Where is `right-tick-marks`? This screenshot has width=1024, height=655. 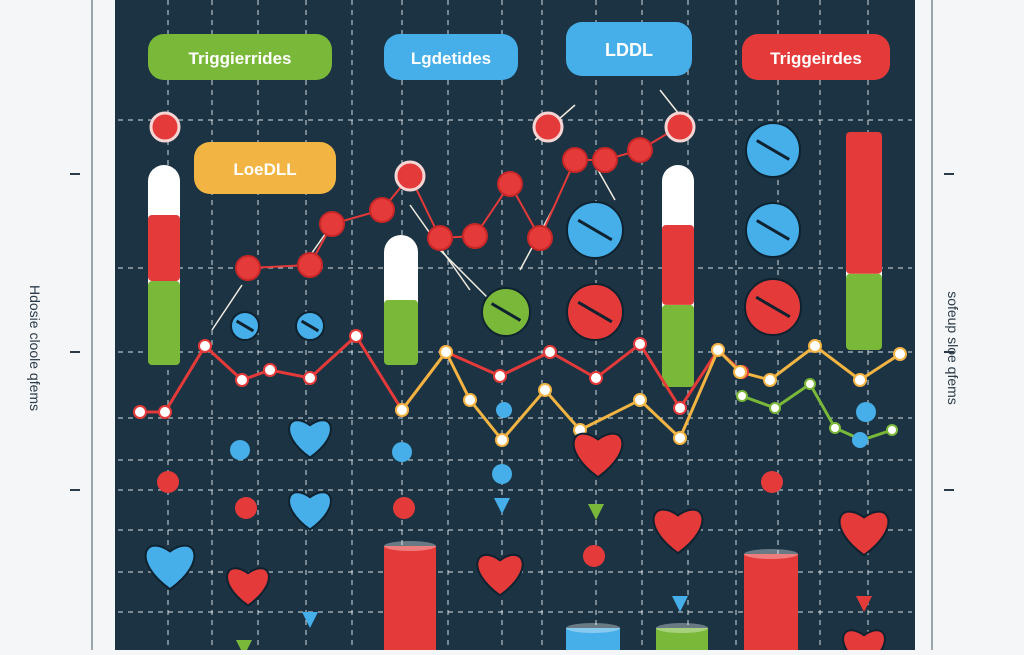 right-tick-marks is located at coordinates (949, 332).